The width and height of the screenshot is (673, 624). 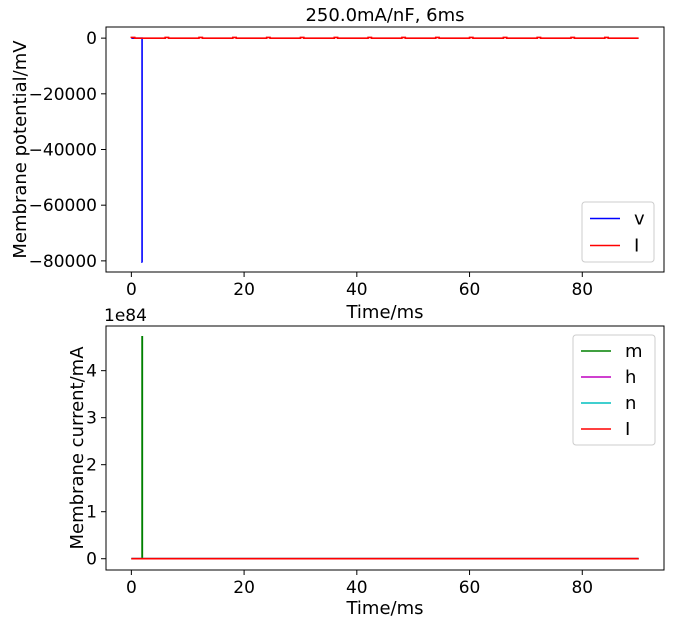 What do you see at coordinates (63, 95) in the screenshot?
I see `y-tick-label: −20000` at bounding box center [63, 95].